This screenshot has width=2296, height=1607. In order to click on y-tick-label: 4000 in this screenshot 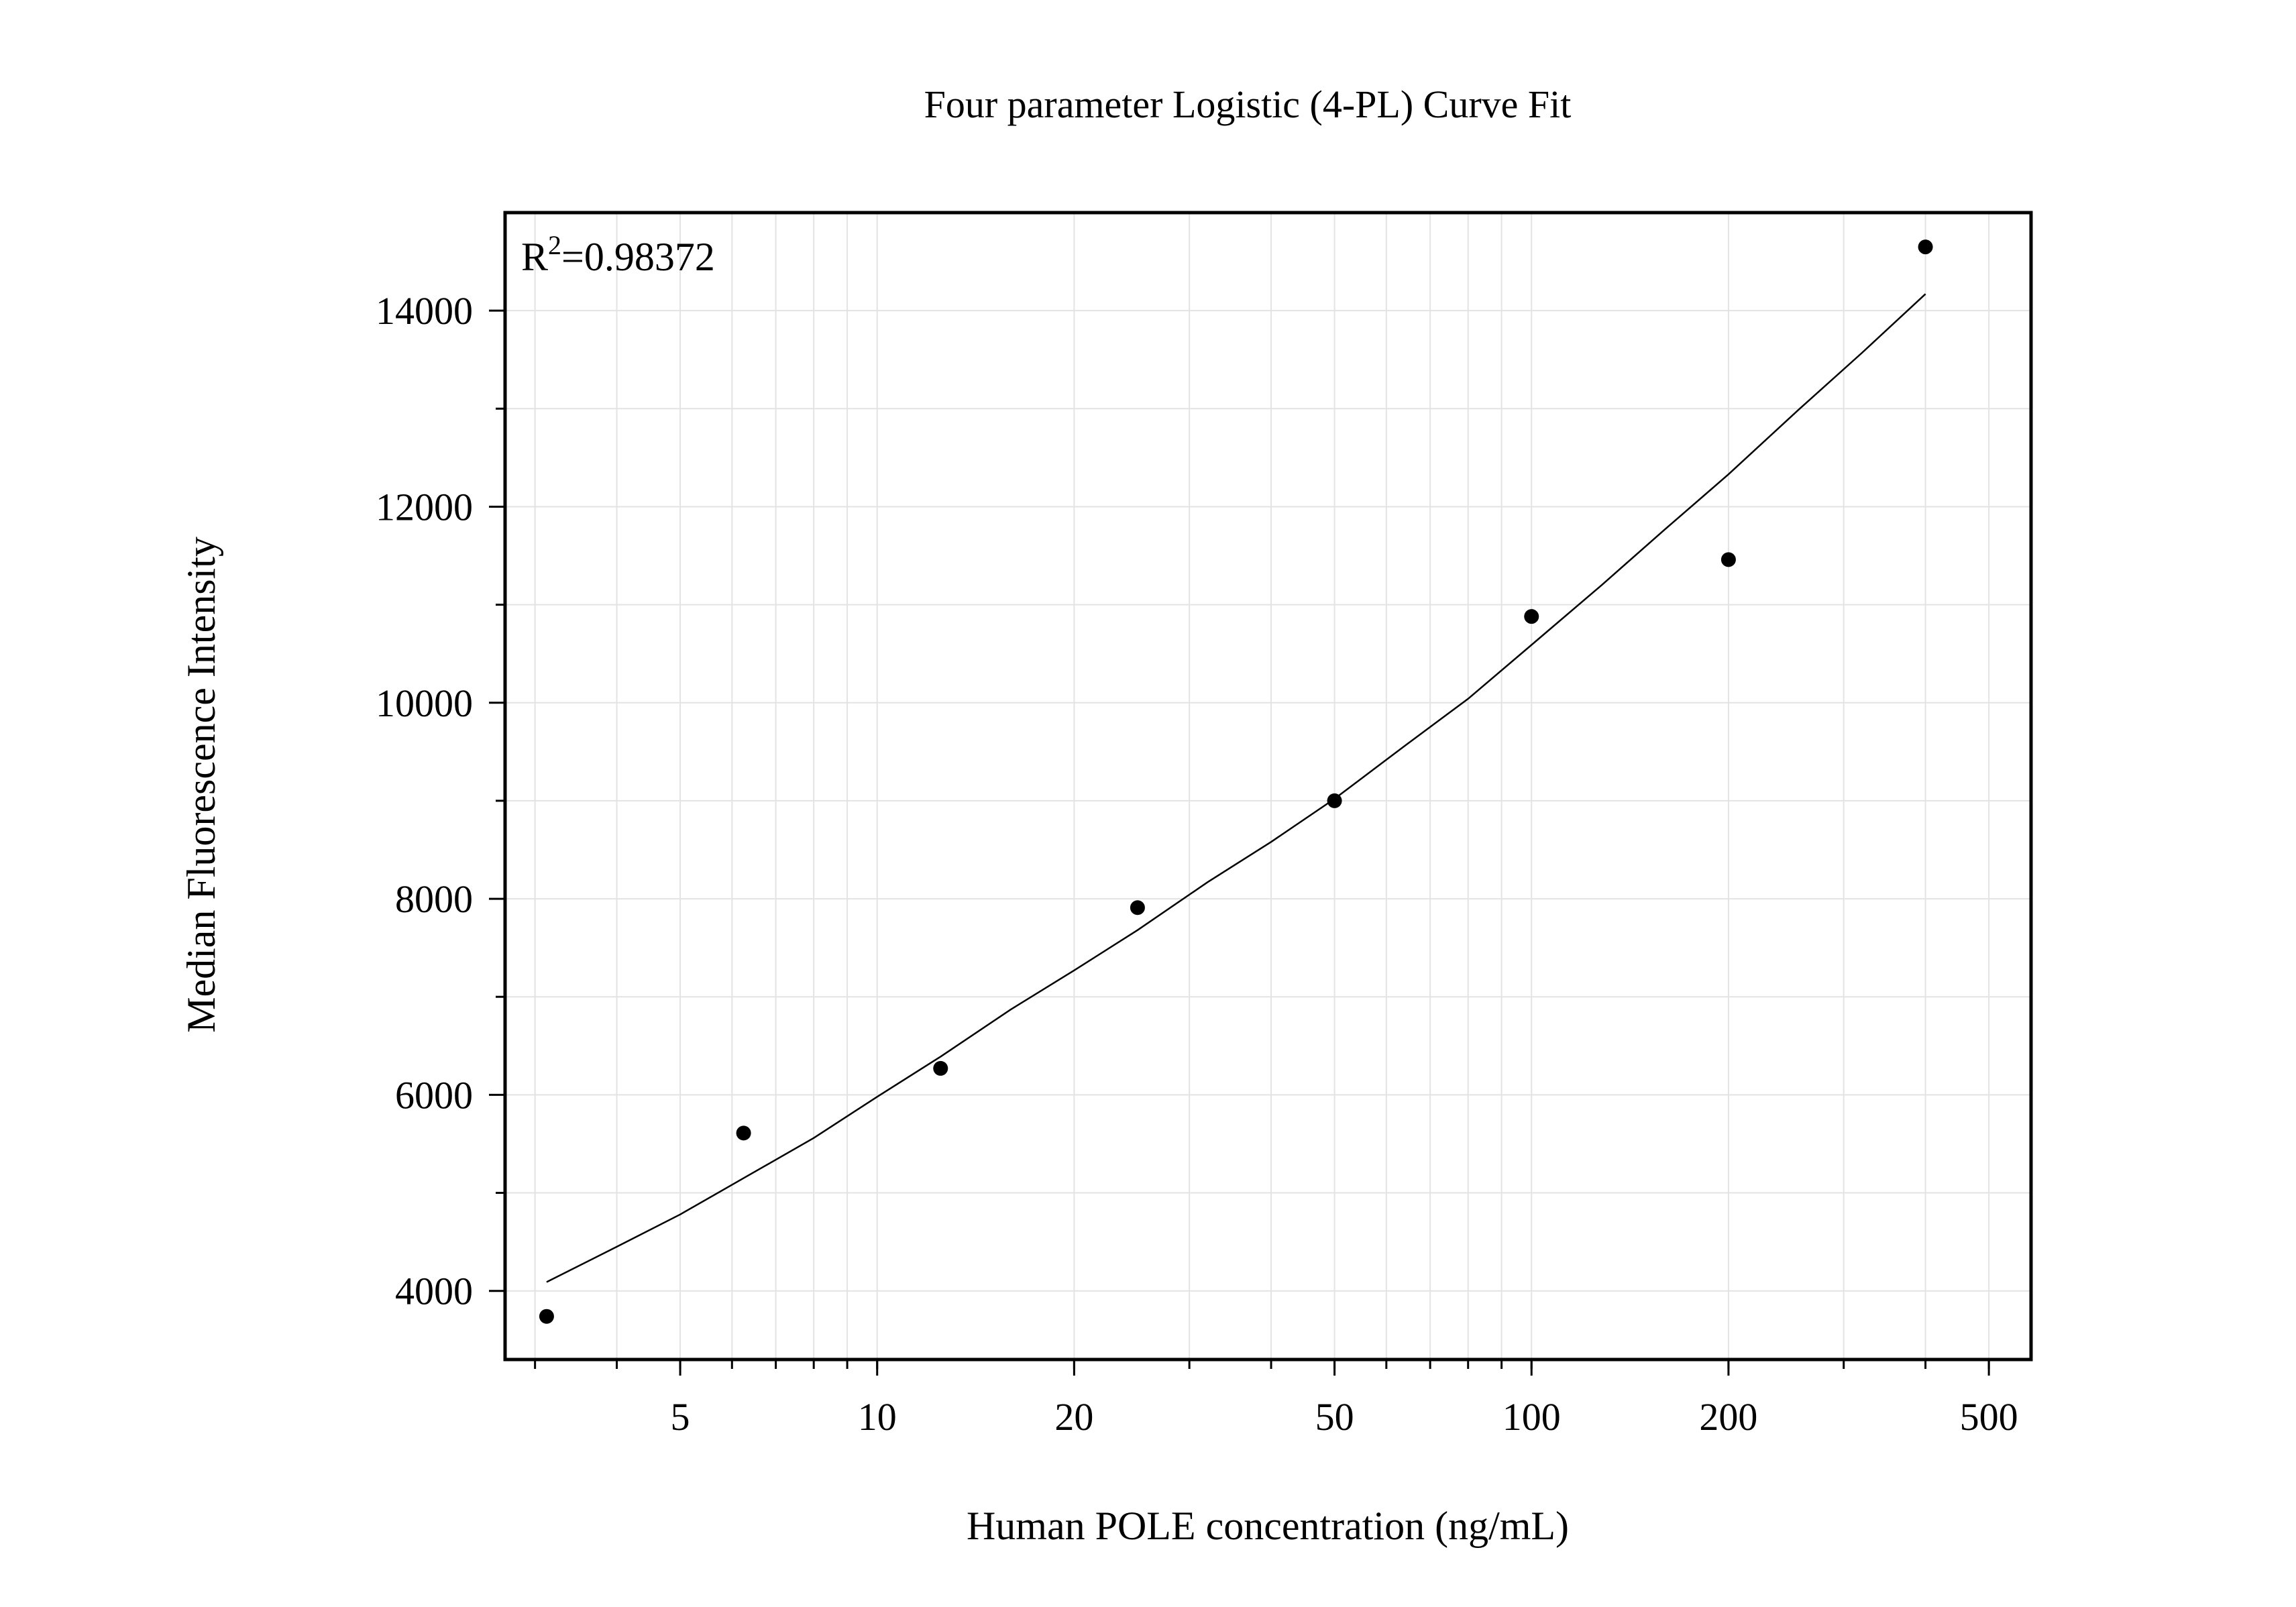, I will do `click(434, 1291)`.